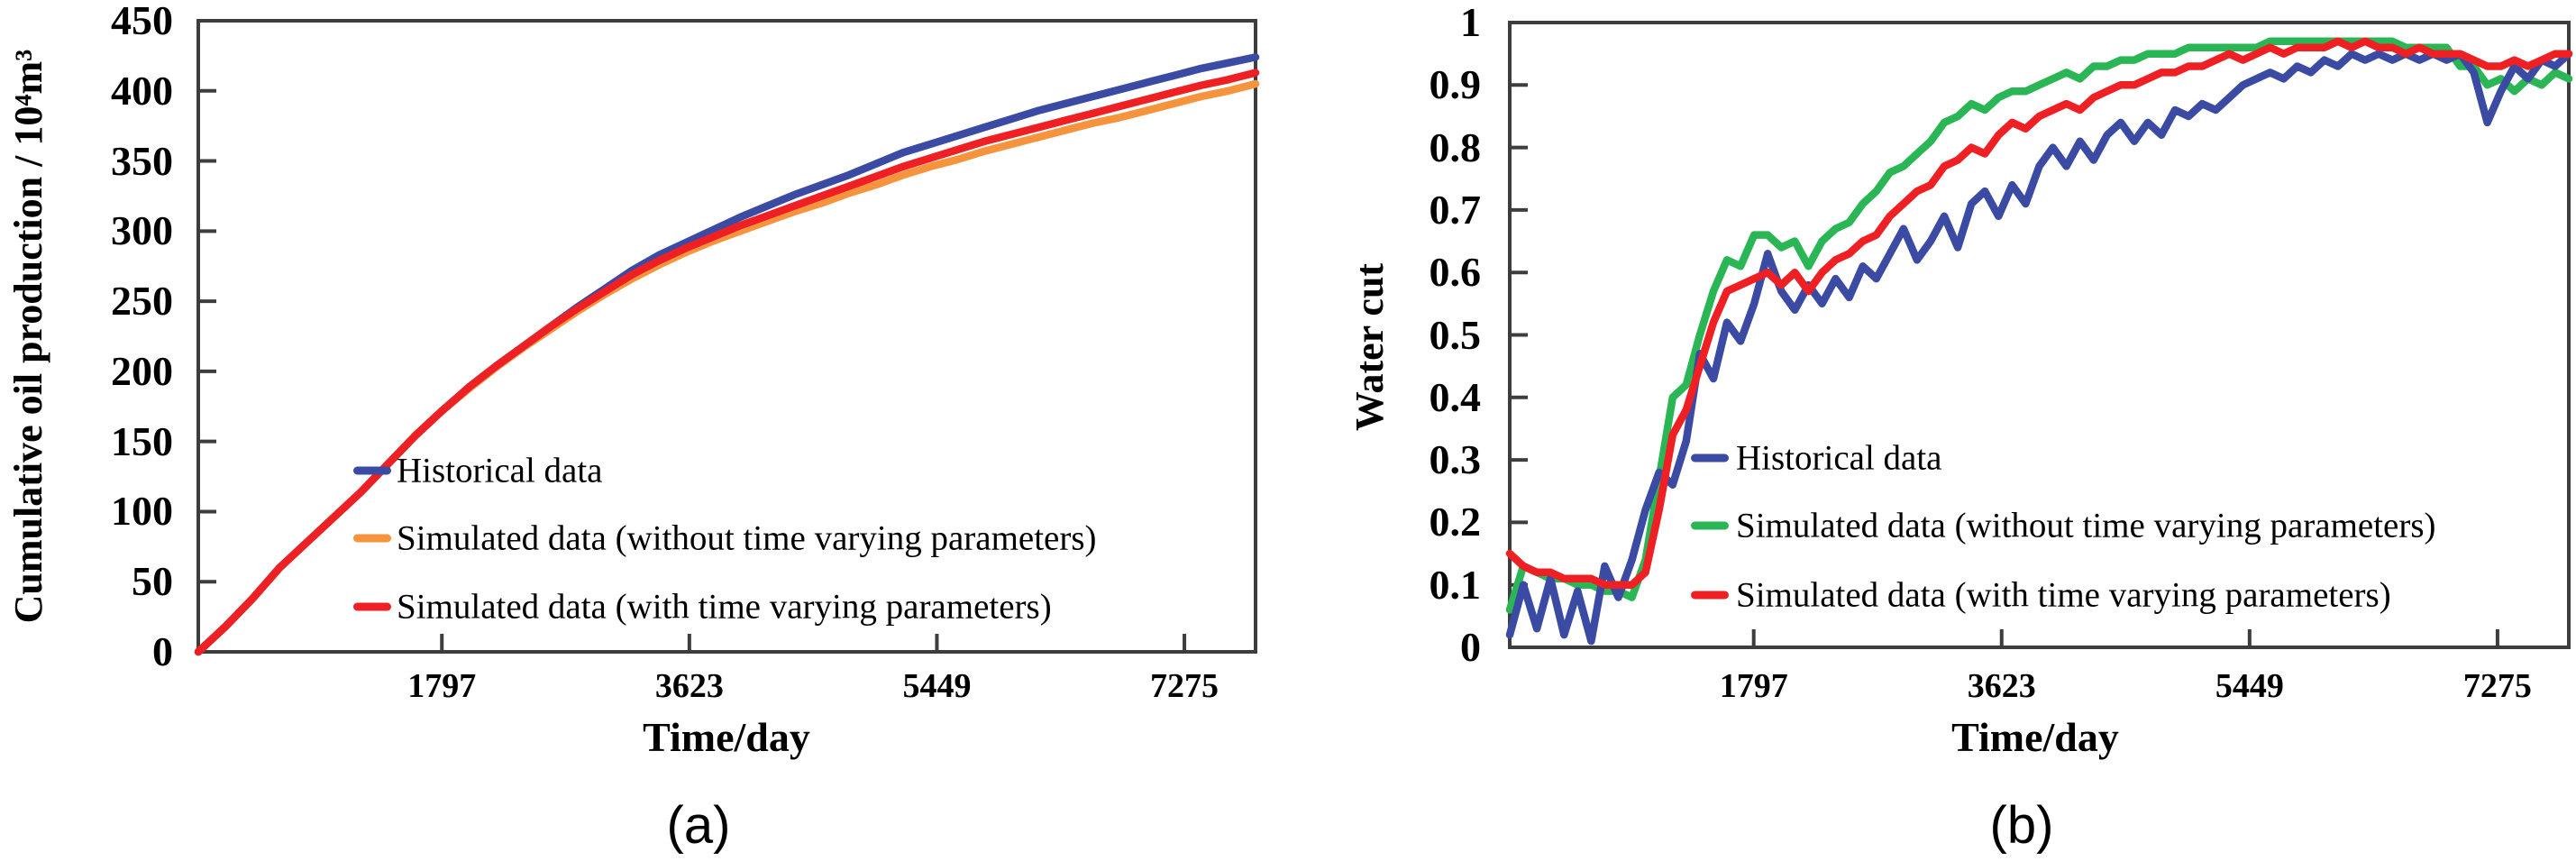  I want to click on x-axis-title-b: Time/day, so click(2035, 737).